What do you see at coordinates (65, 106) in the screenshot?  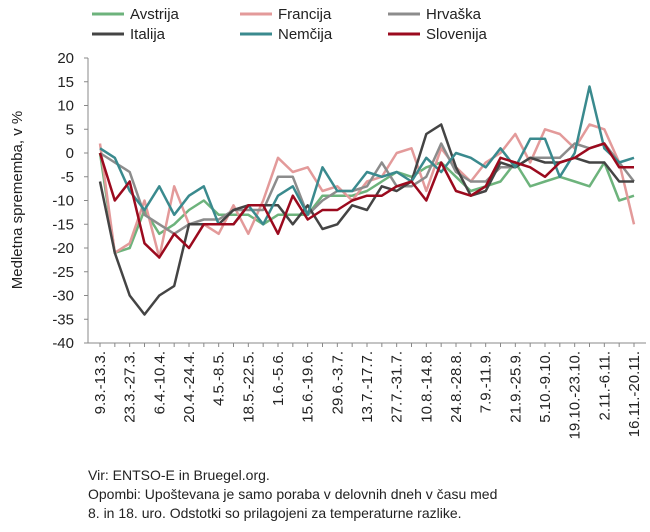 I see `y-tick-label: 10` at bounding box center [65, 106].